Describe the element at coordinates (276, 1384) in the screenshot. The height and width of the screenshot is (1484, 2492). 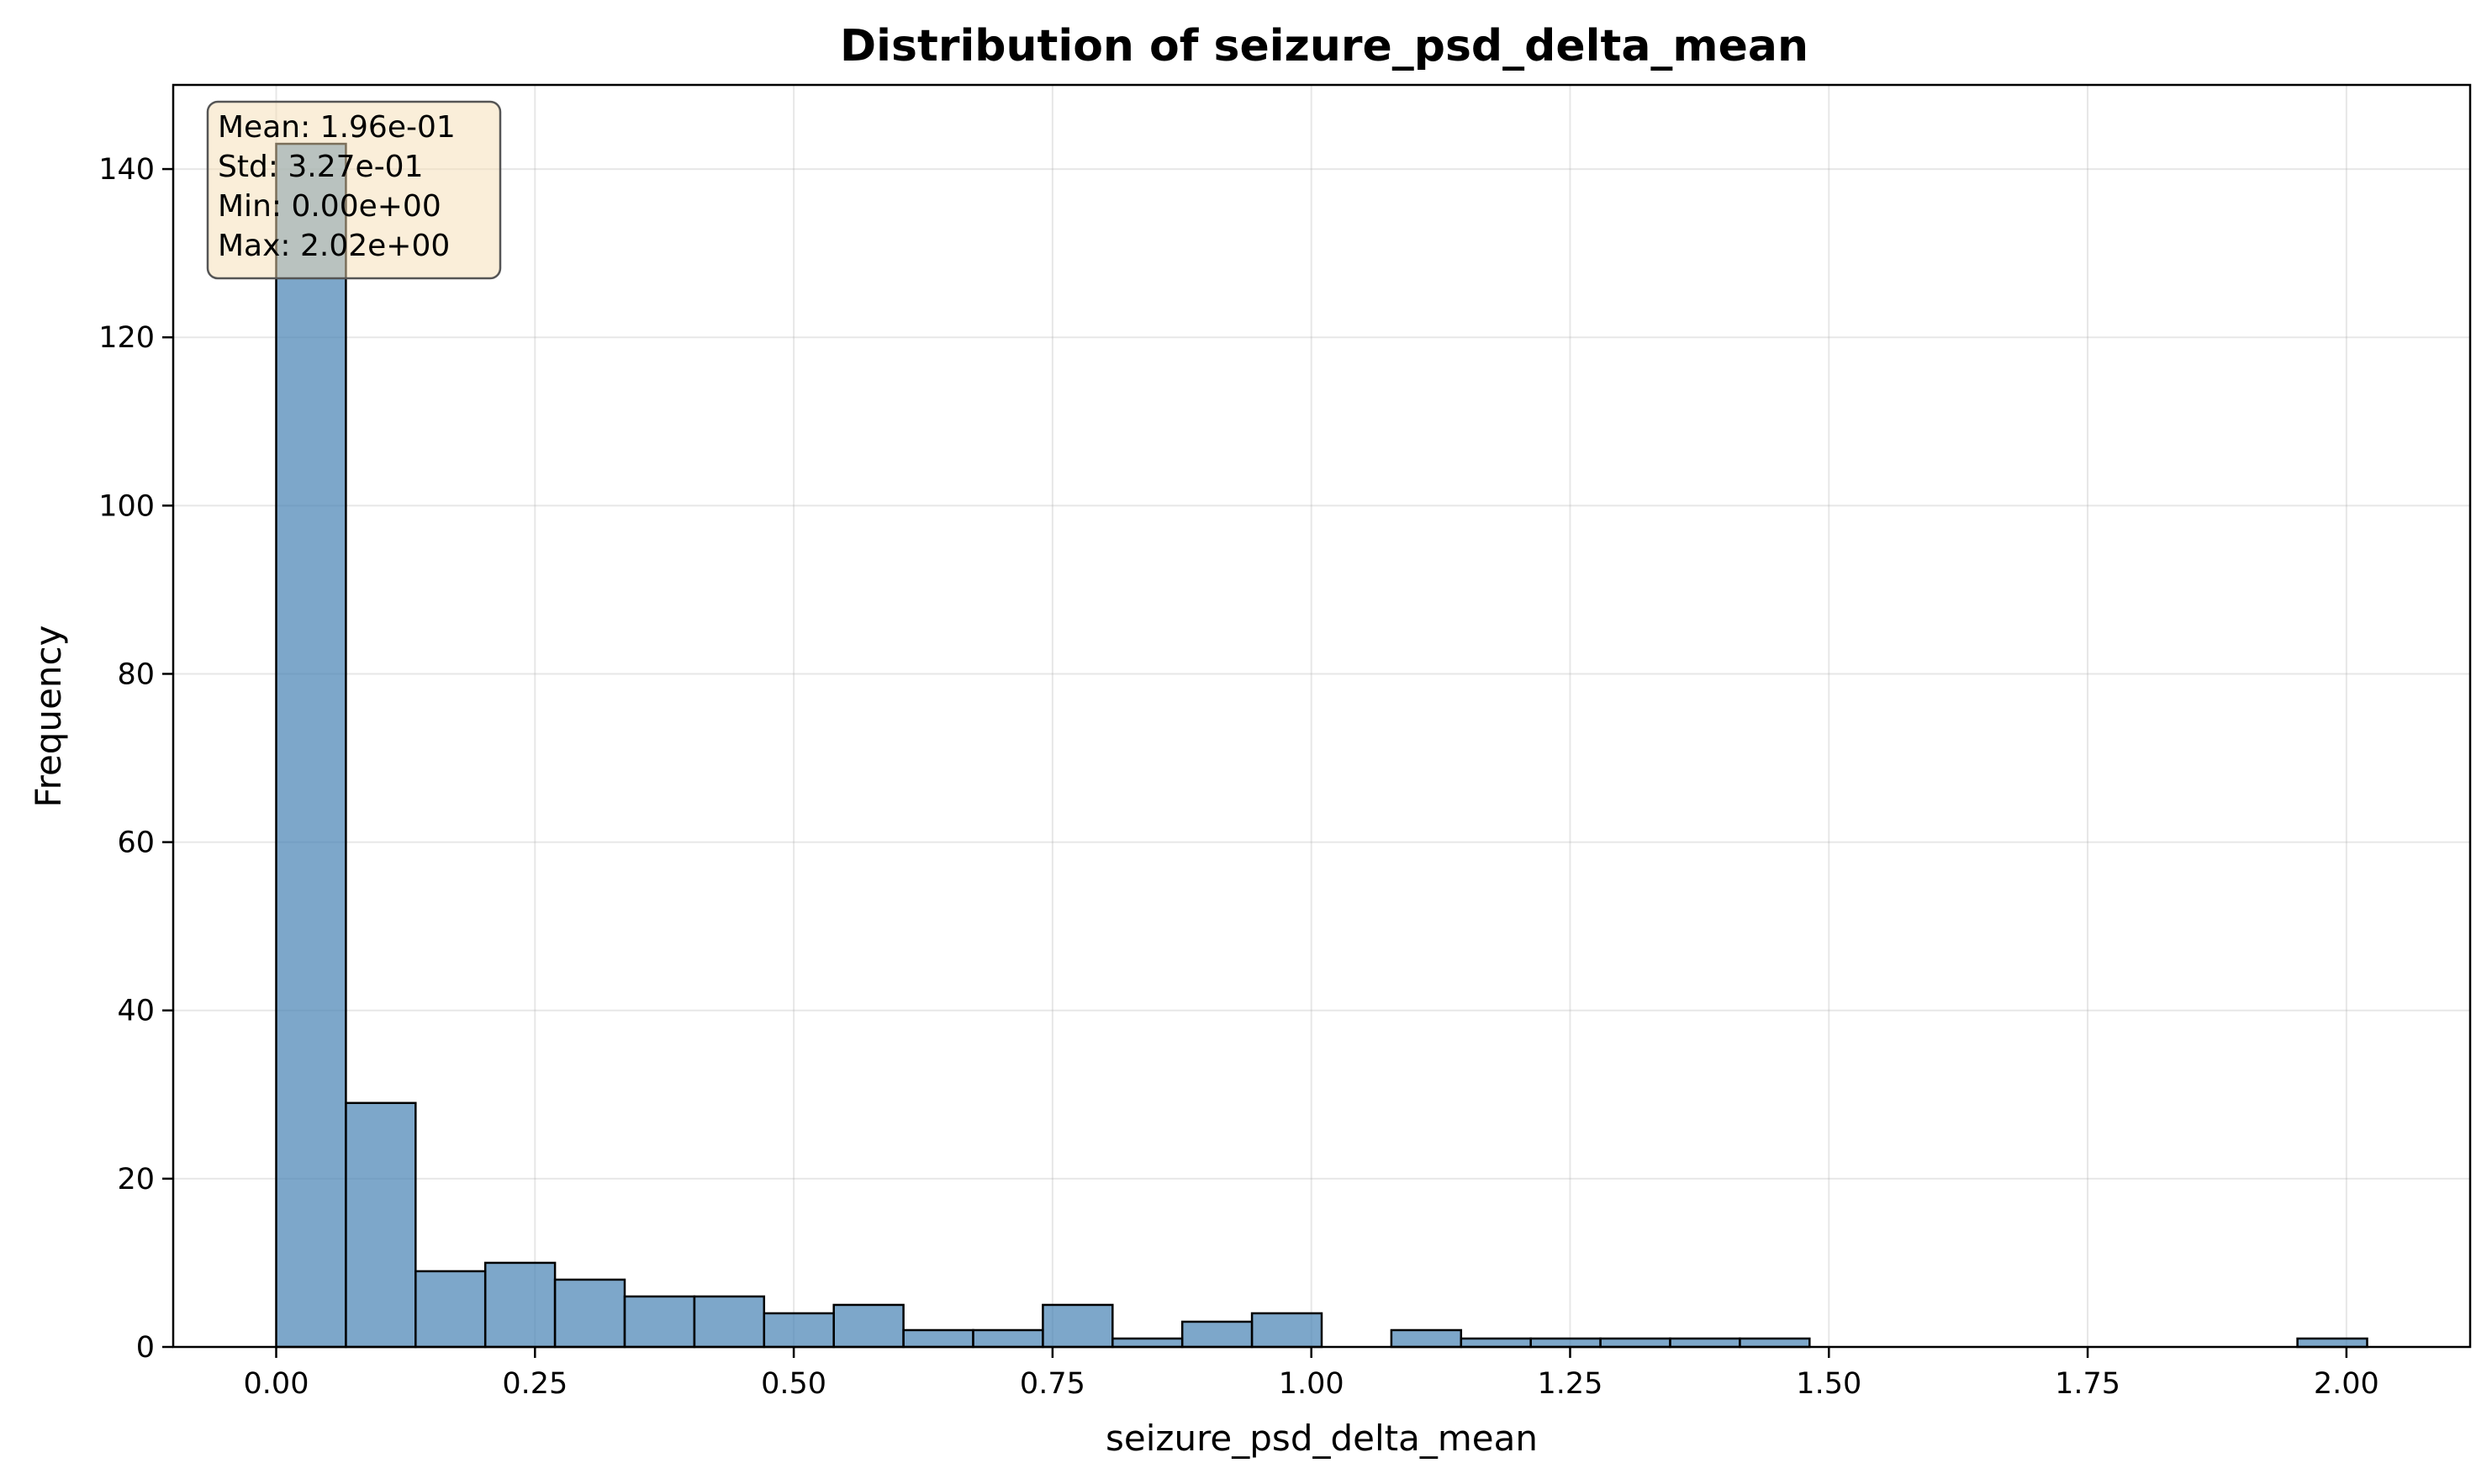
I see `x-tick-label: 0.00` at that location.